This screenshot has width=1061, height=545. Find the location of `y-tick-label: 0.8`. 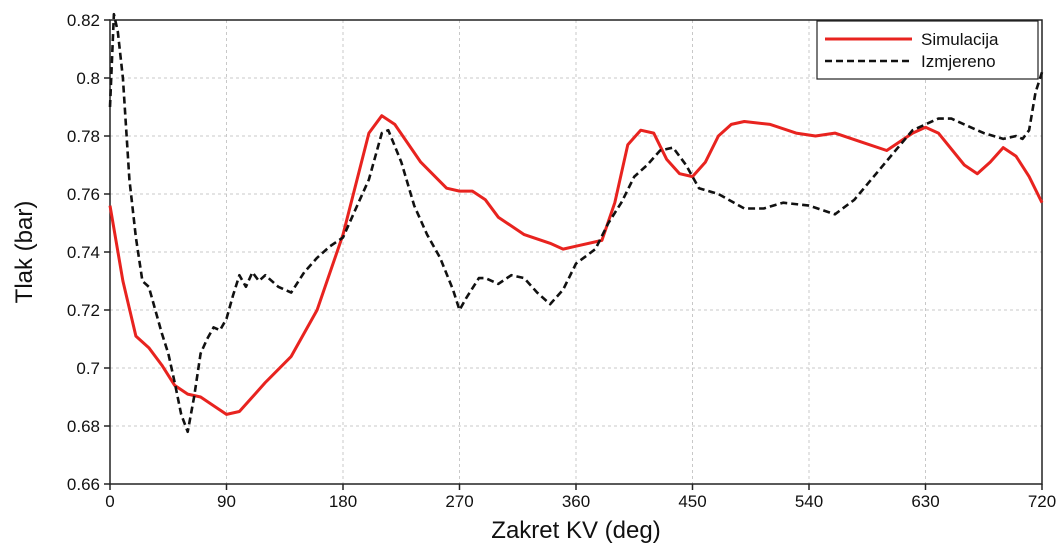

y-tick-label: 0.8 is located at coordinates (88, 78).